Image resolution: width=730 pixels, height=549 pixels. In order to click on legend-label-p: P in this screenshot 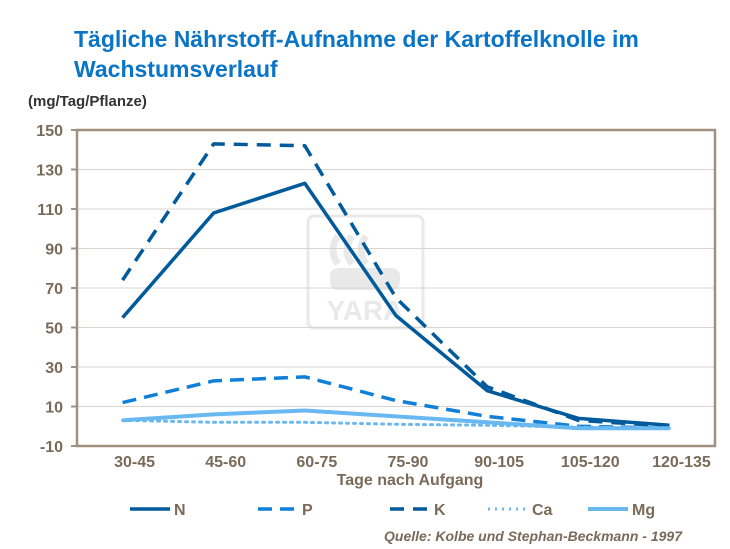, I will do `click(307, 510)`.